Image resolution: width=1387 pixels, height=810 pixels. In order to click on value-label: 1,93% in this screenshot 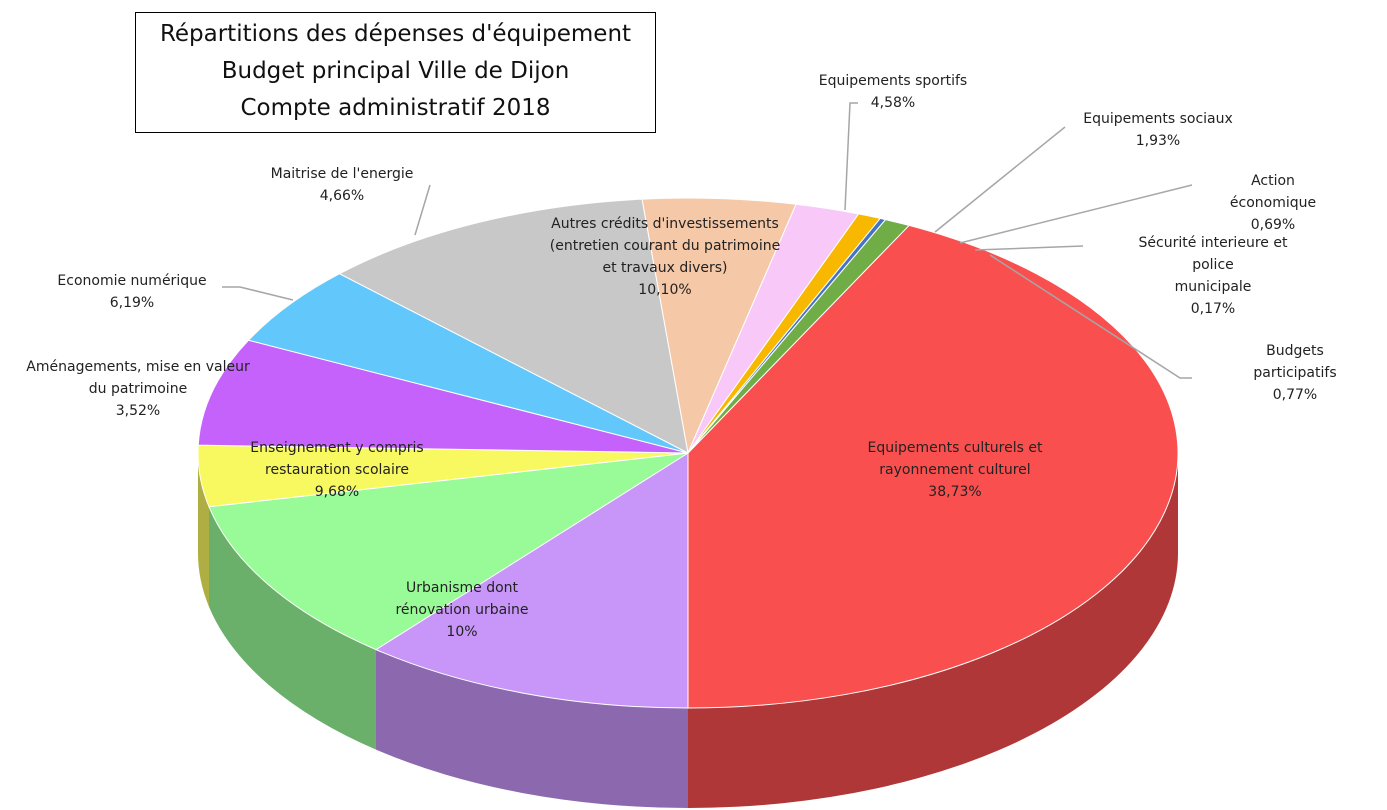, I will do `click(1158, 141)`.